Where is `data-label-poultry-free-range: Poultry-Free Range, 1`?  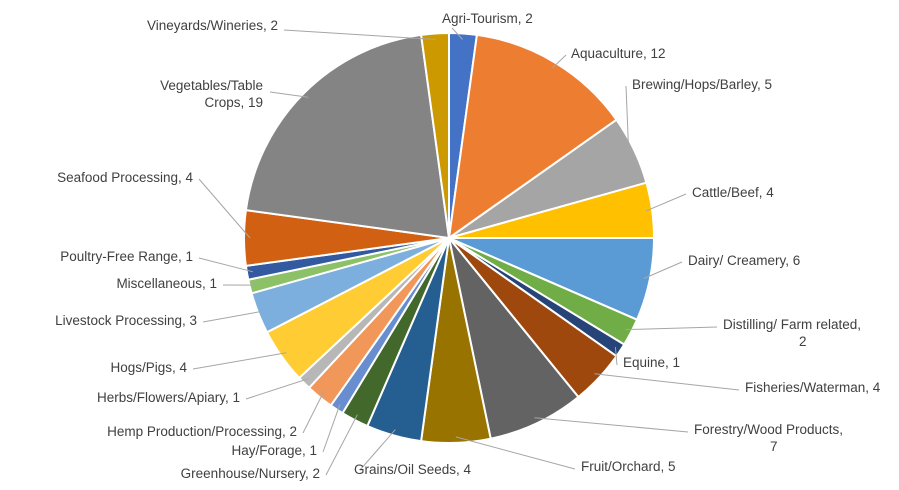 data-label-poultry-free-range: Poultry-Free Range, 1 is located at coordinates (126, 256).